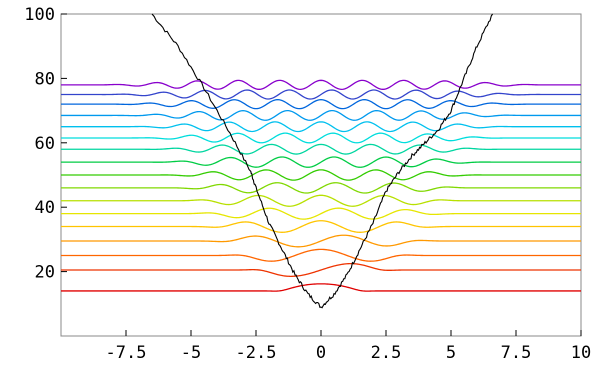 Image resolution: width=598 pixels, height=367 pixels. I want to click on x-tick-label: 10, so click(581, 353).